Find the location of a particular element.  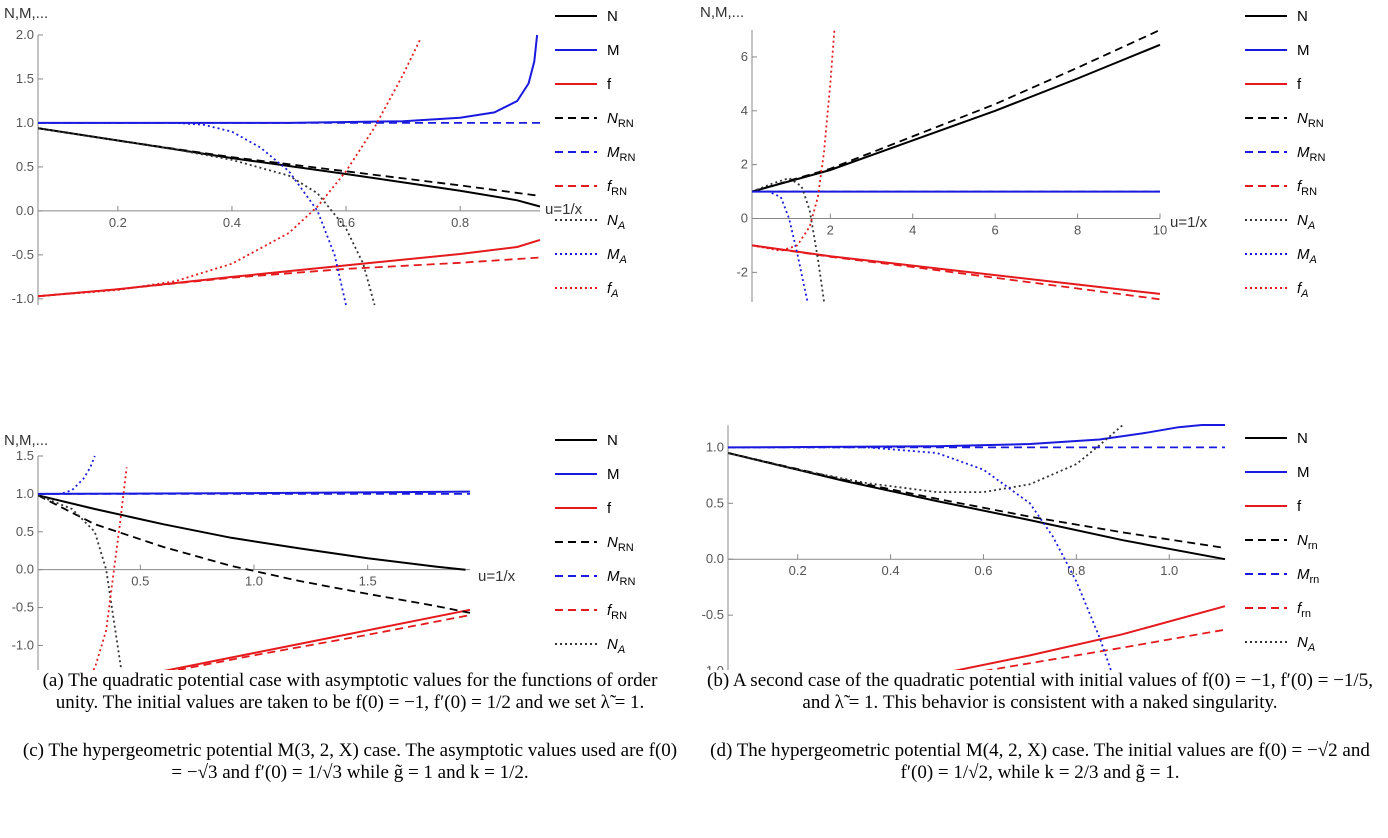

y-tick-label: -2 is located at coordinates (742, 271).